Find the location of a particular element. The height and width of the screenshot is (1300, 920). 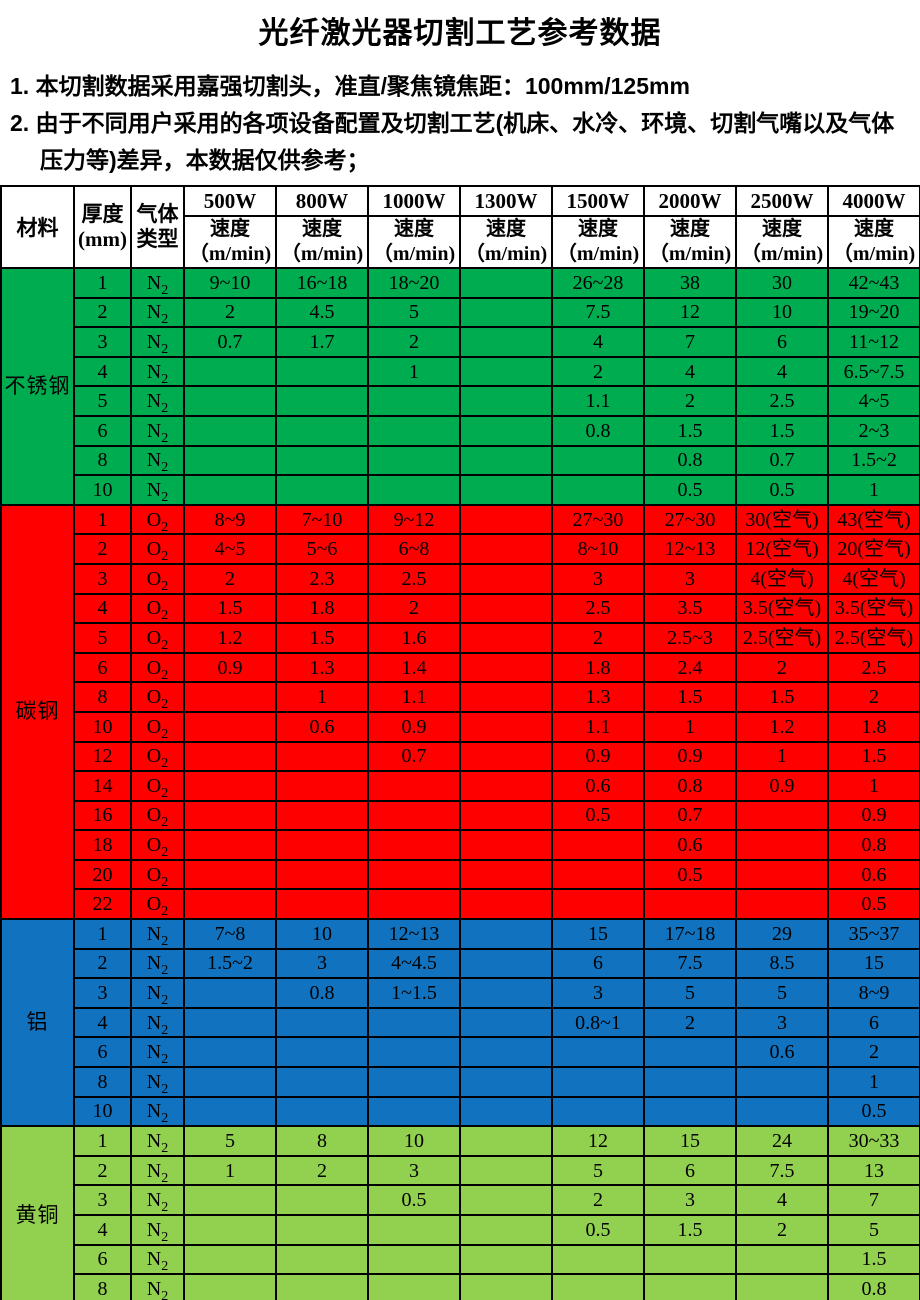

speed-value-cell: 7 is located at coordinates (873, 1200).